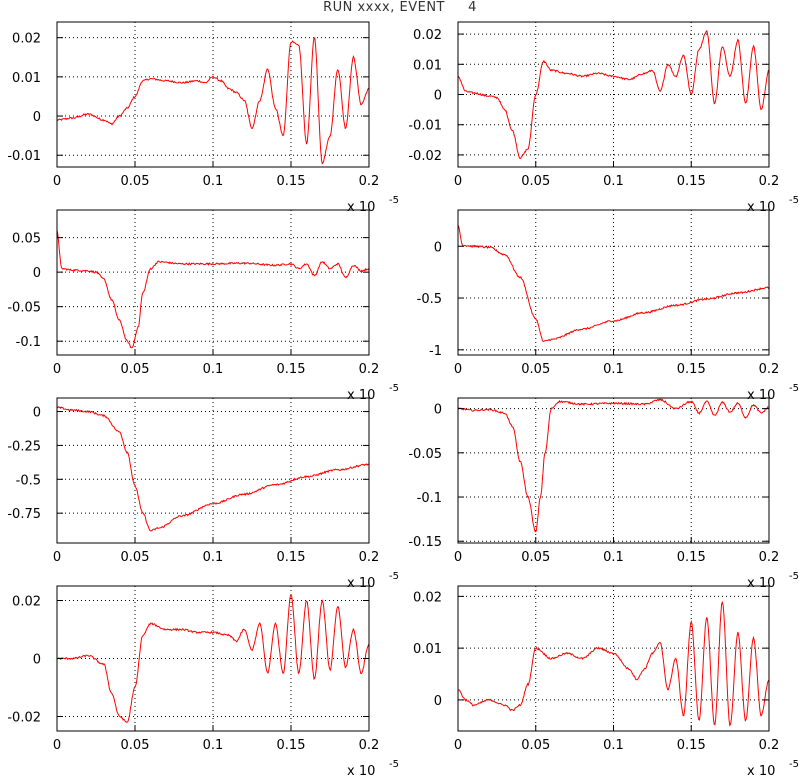  What do you see at coordinates (24, 514) in the screenshot?
I see `y-tick-label: -0.75` at bounding box center [24, 514].